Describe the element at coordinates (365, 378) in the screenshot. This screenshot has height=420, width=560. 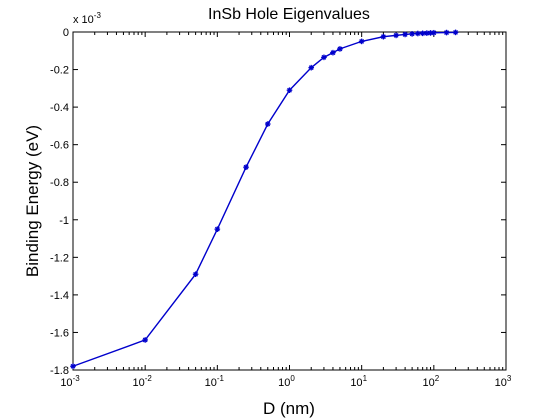
I see `x-tick-exponent: 1` at that location.